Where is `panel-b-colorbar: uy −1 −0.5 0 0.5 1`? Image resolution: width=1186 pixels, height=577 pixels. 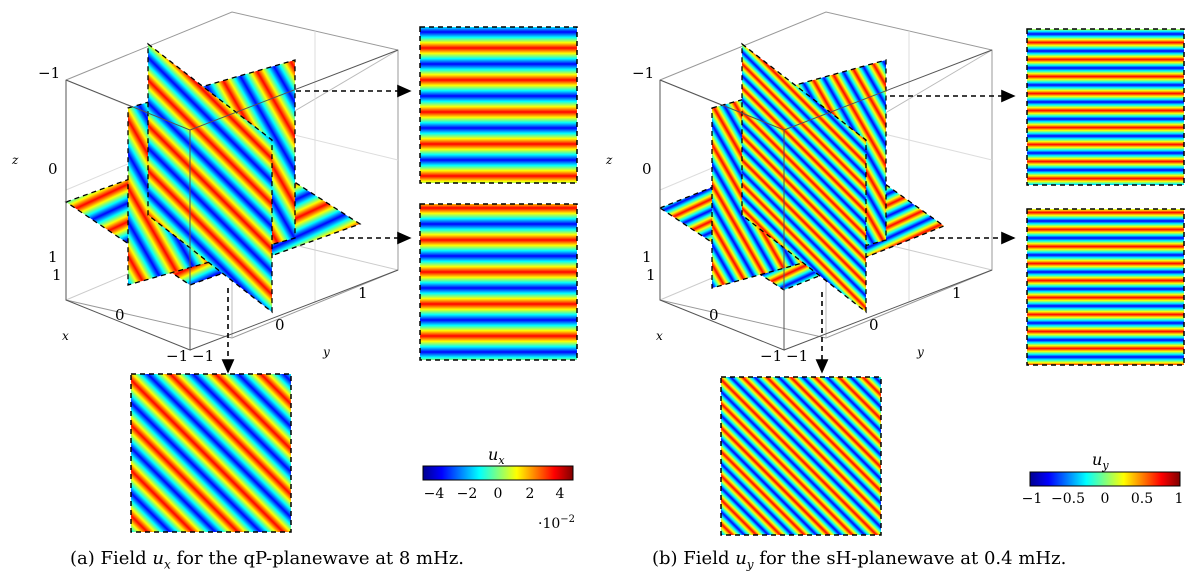 panel-b-colorbar: uy −1 −0.5 0 0.5 1 is located at coordinates (1103, 478).